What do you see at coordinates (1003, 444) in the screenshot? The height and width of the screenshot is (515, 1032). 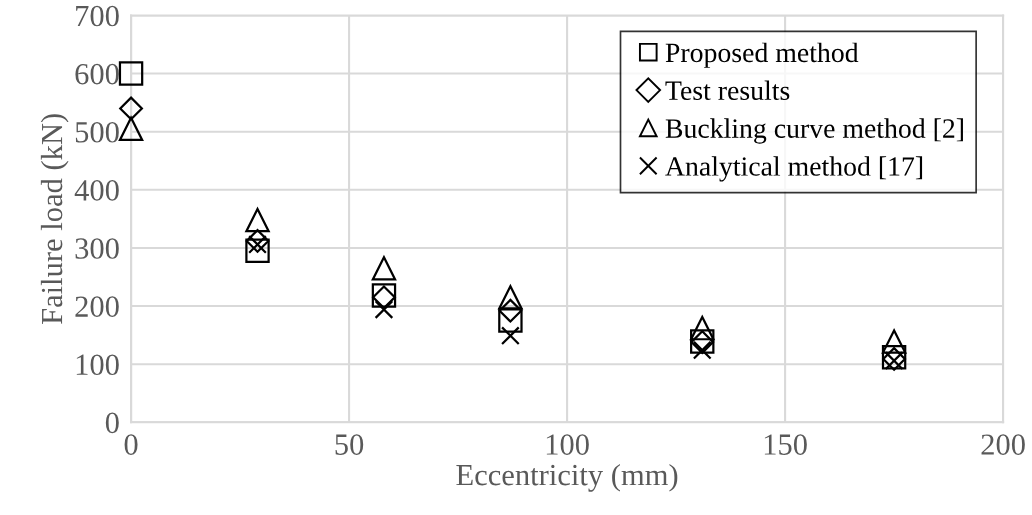 I see `x-tick-label: 200` at bounding box center [1003, 444].